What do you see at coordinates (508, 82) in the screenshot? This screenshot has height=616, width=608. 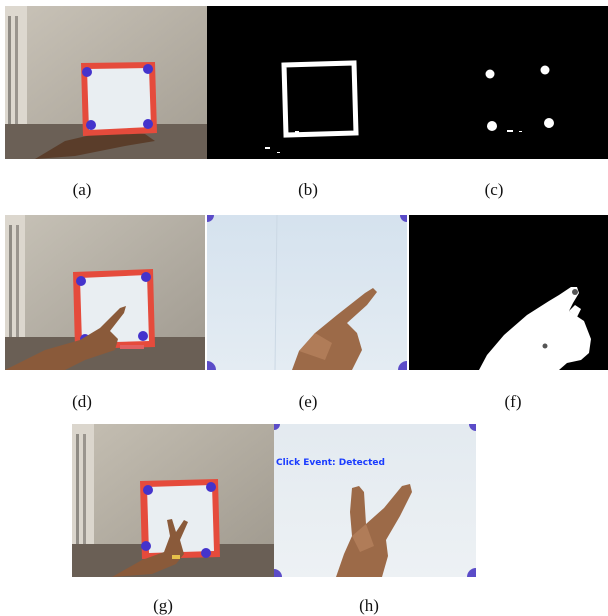 I see `panel-c-marker-mask` at bounding box center [508, 82].